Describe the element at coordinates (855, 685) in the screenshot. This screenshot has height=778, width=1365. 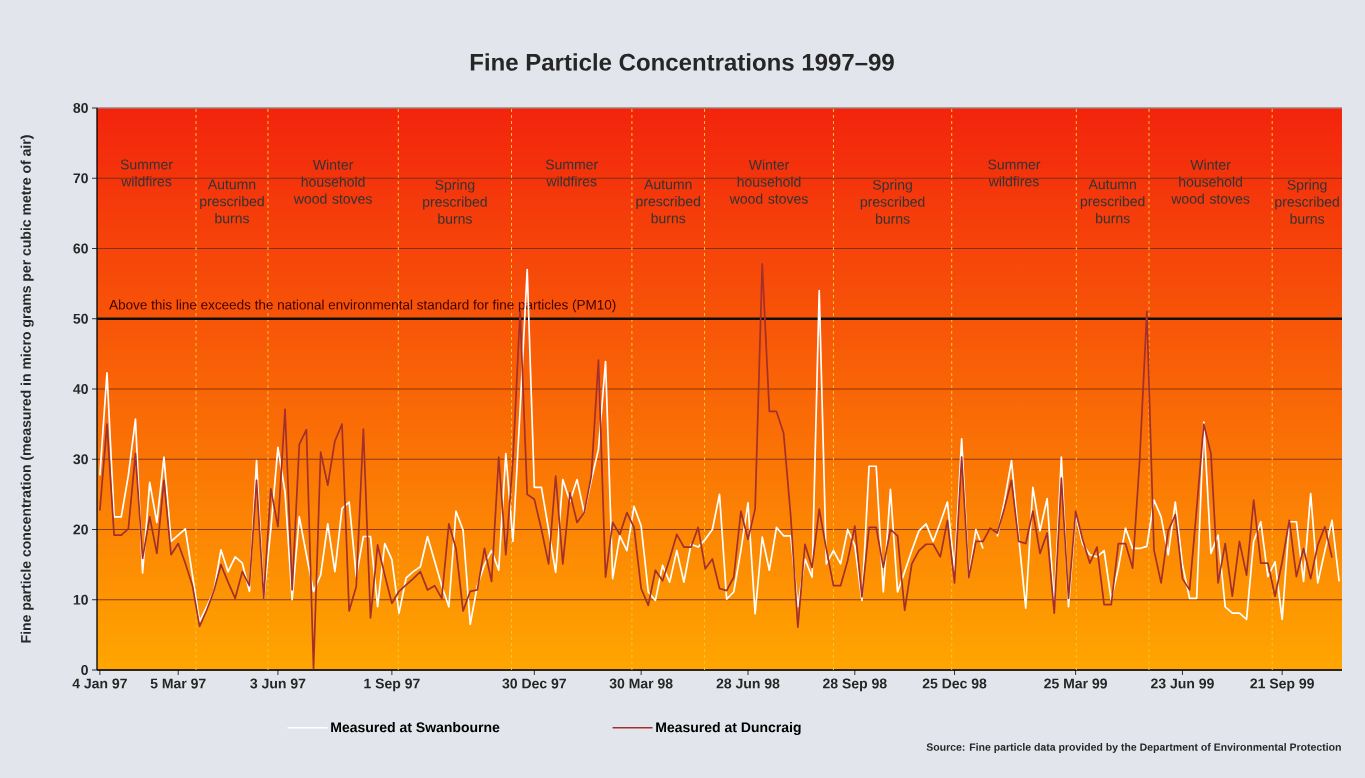
I see `x-tick-label: 28 Sep 98` at that location.